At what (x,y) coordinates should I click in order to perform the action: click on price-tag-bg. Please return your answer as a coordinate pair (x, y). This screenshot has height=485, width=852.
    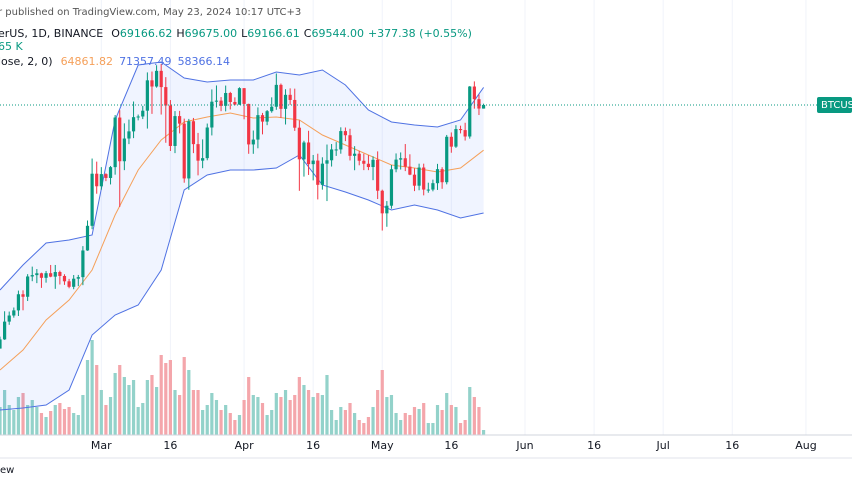
    Looking at the image, I should click on (834, 104).